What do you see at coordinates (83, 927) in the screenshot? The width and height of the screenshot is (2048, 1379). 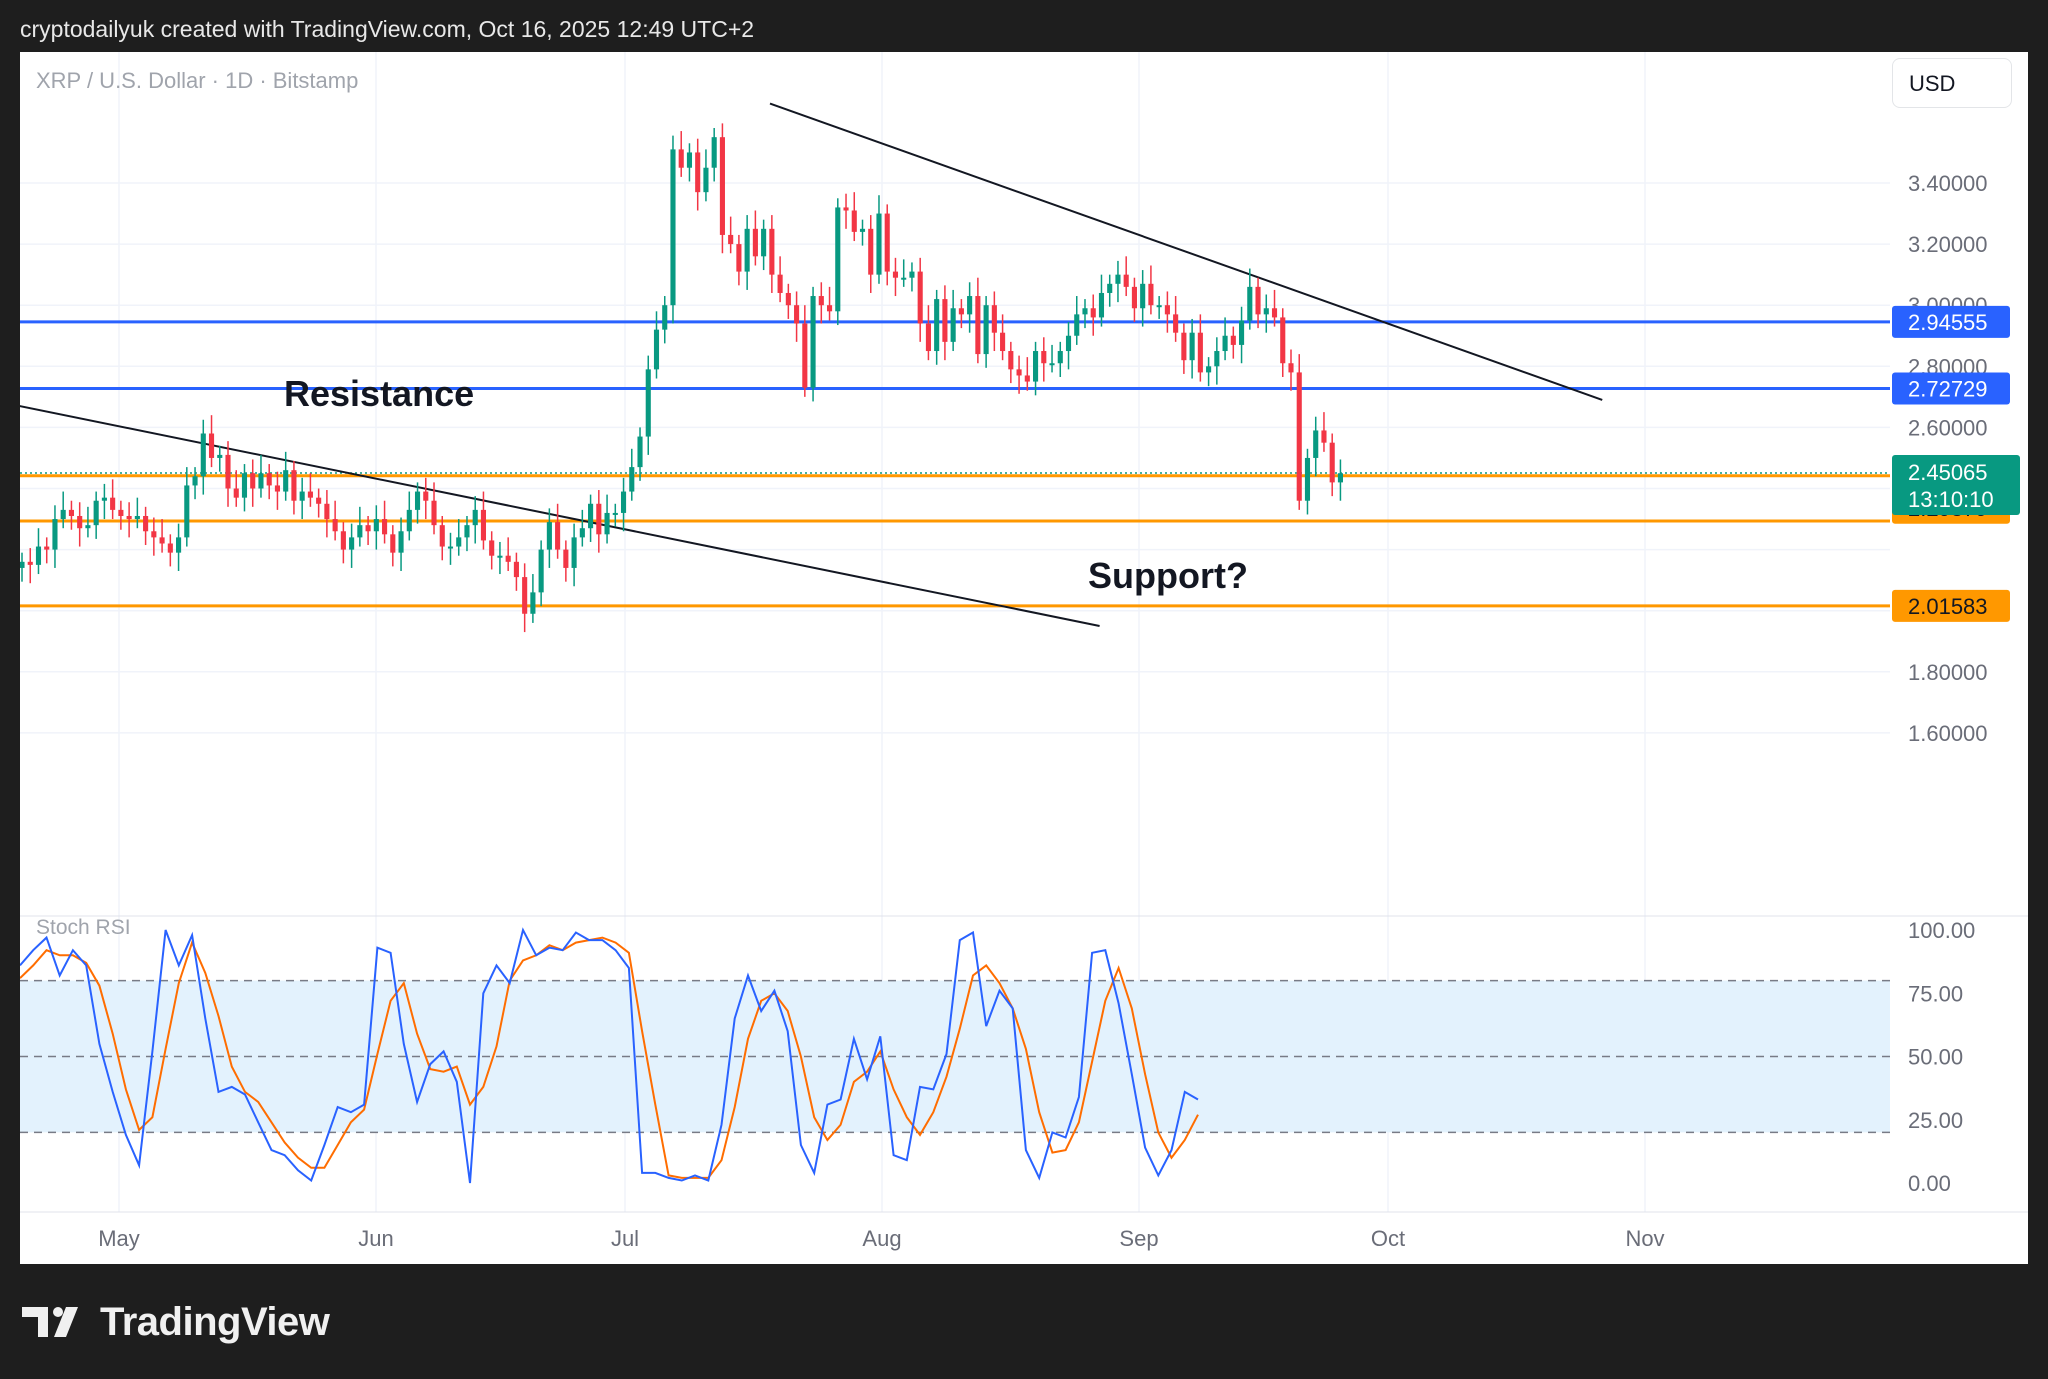 I see `stoch-rsi-label: Stoch RSI` at bounding box center [83, 927].